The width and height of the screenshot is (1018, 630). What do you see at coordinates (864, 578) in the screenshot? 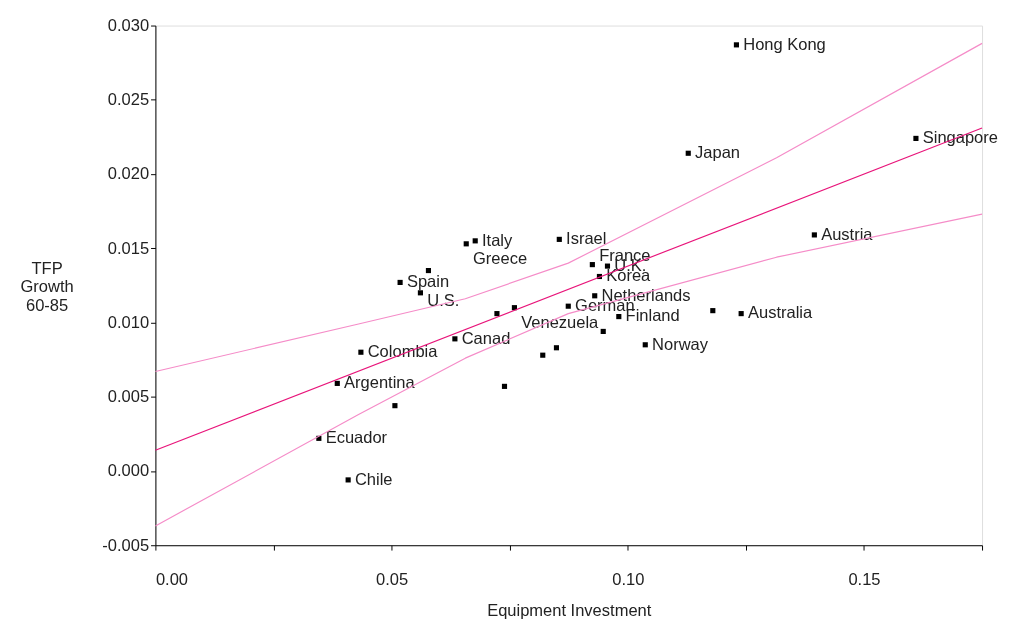
I see `x-tick-label: 0.15` at bounding box center [864, 578].